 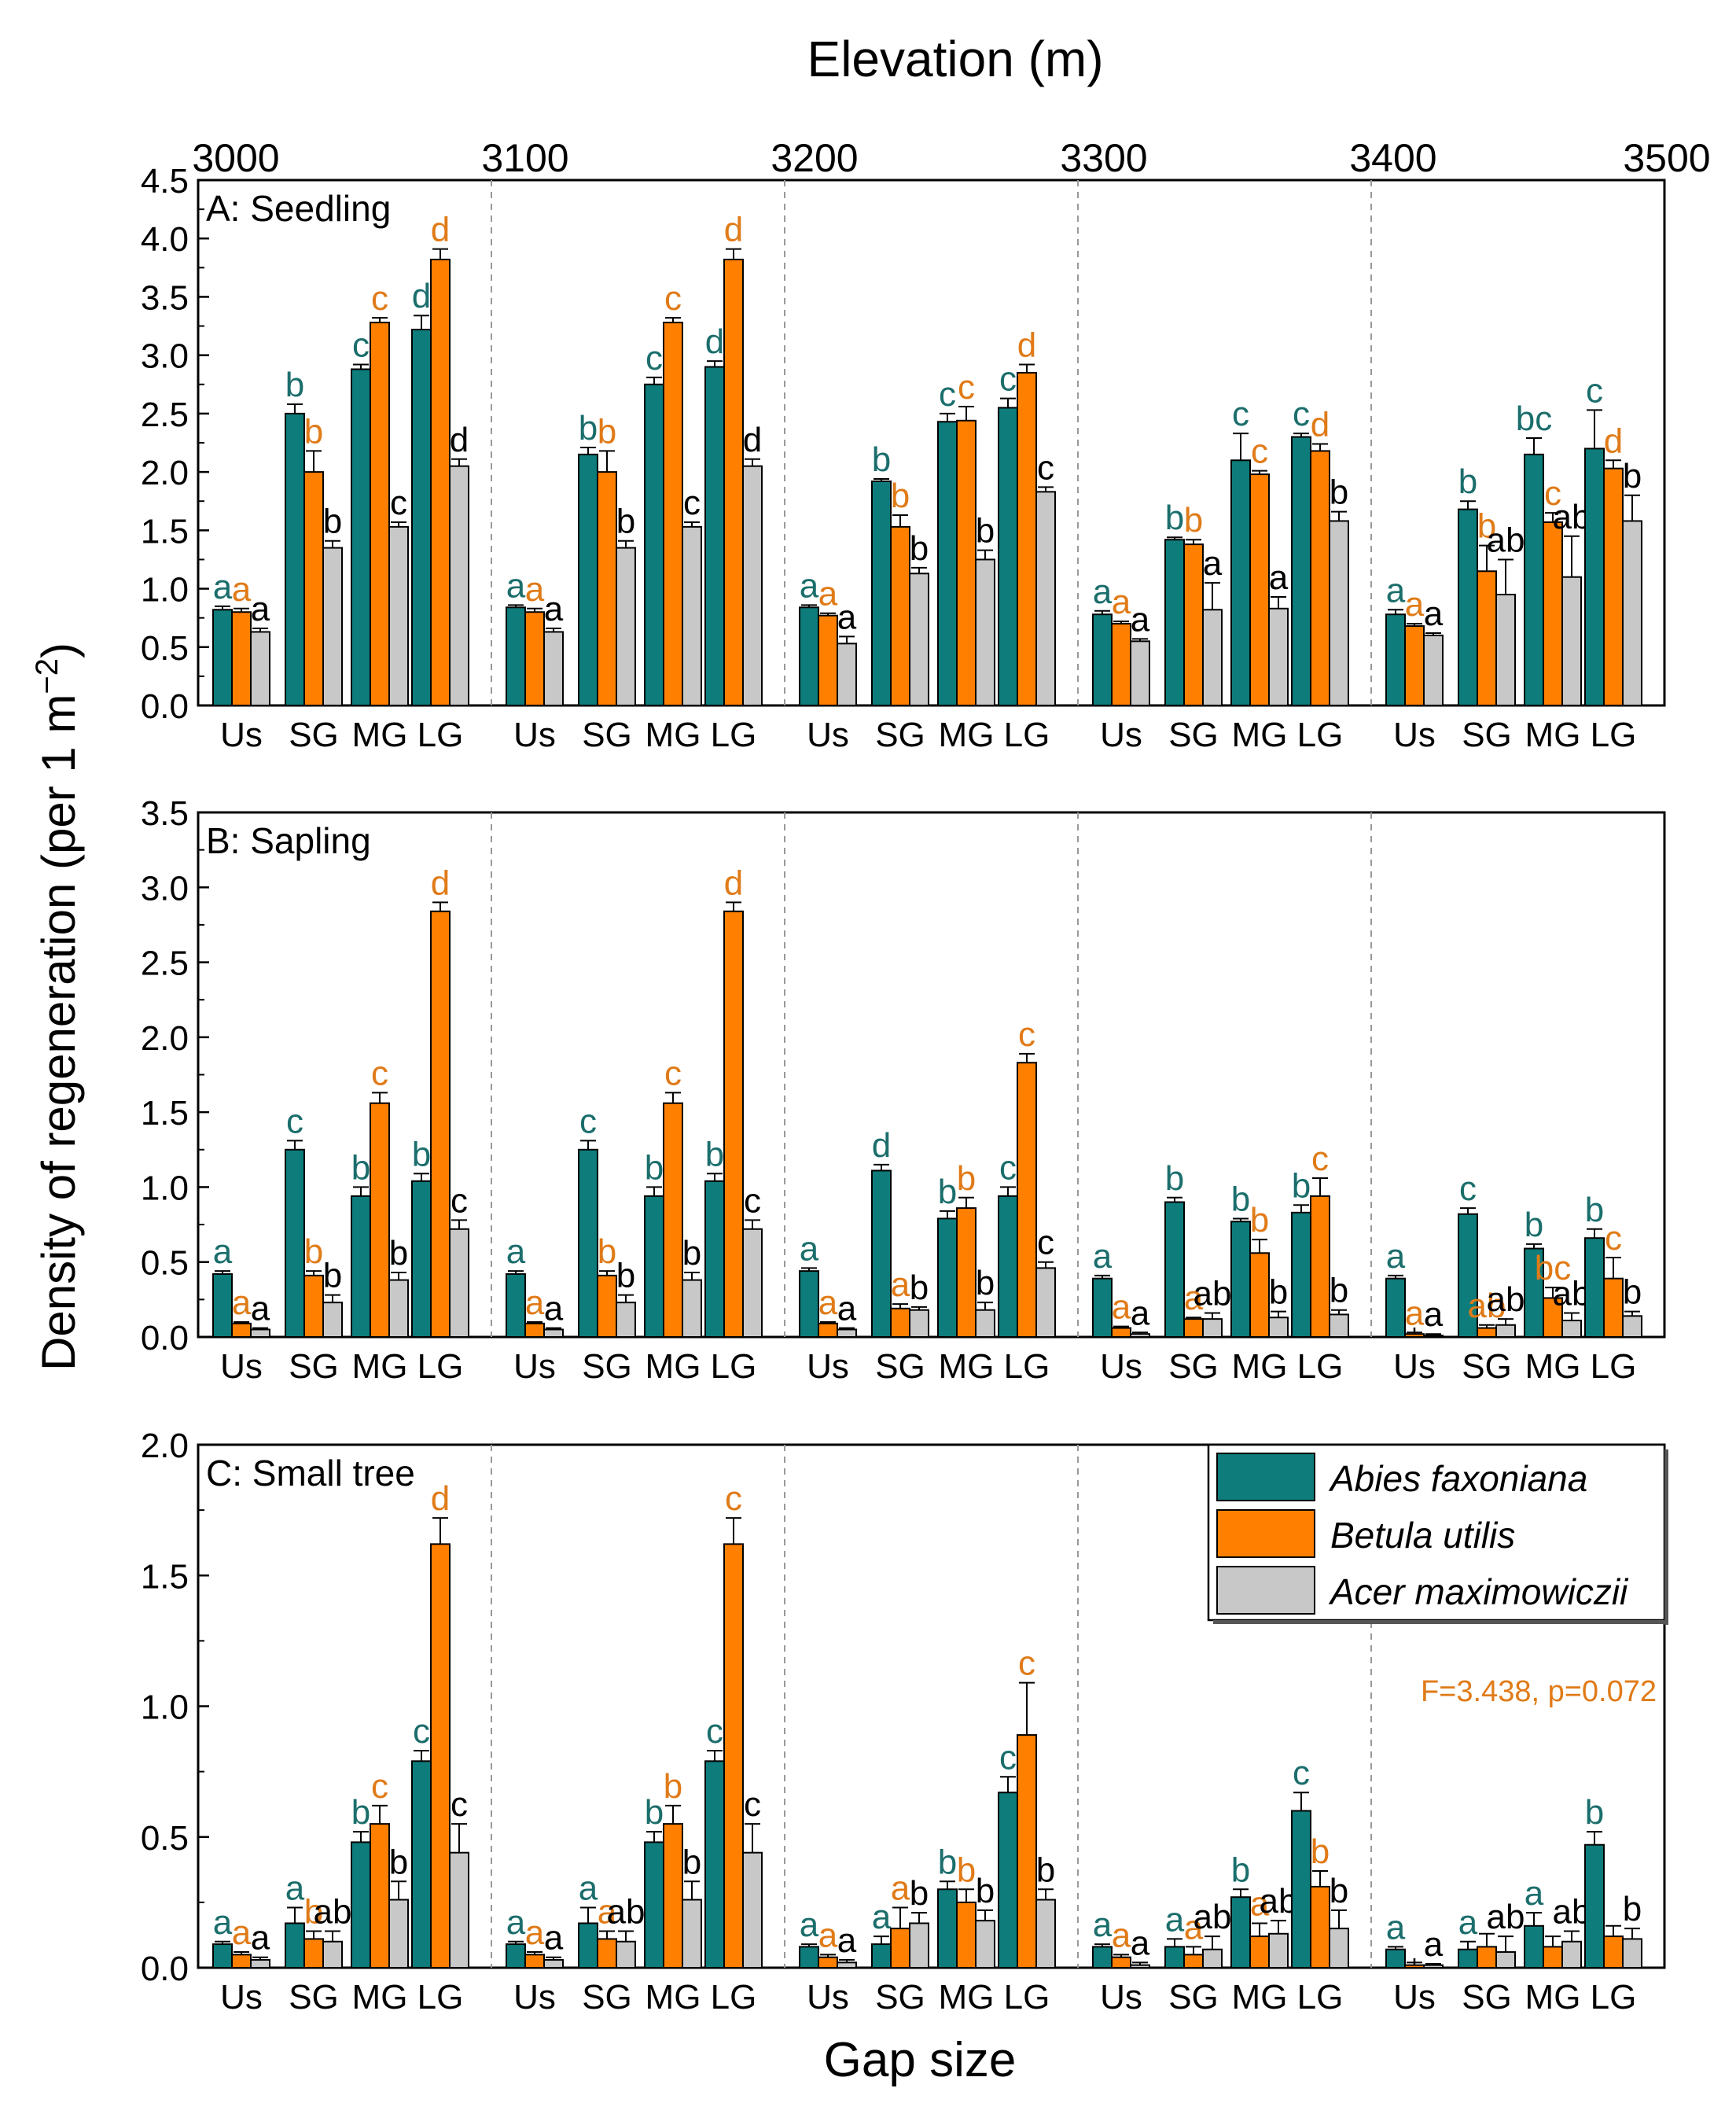 What do you see at coordinates (1026, 346) in the screenshot?
I see `significance-letter-betula: d` at bounding box center [1026, 346].